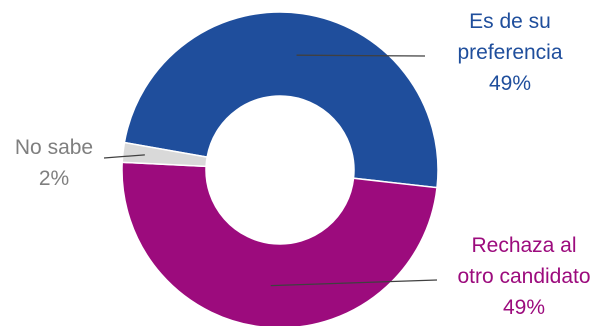  Describe the element at coordinates (524, 245) in the screenshot. I see `label-line: Rechaza al` at that location.